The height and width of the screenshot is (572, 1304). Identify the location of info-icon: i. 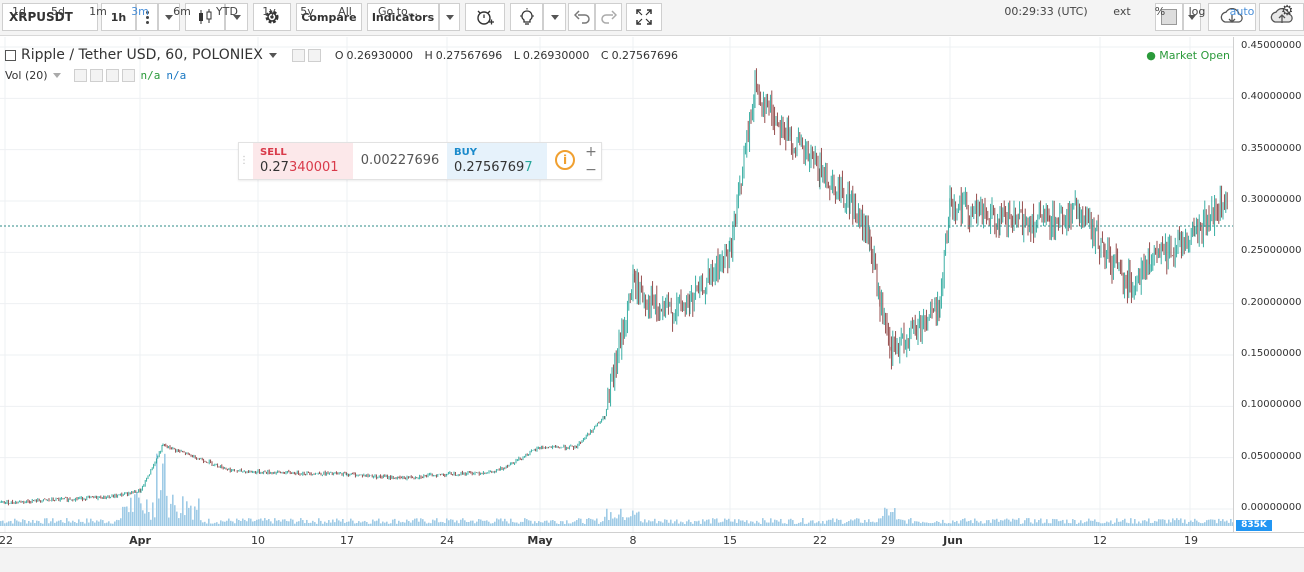
(565, 160).